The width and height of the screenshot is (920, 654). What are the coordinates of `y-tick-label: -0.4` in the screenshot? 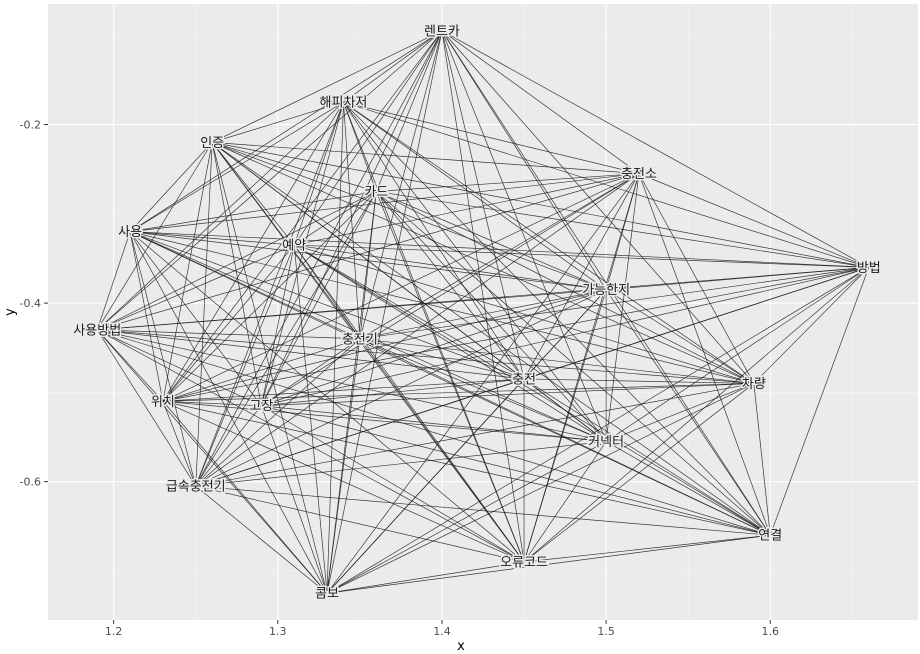 It's located at (30, 303).